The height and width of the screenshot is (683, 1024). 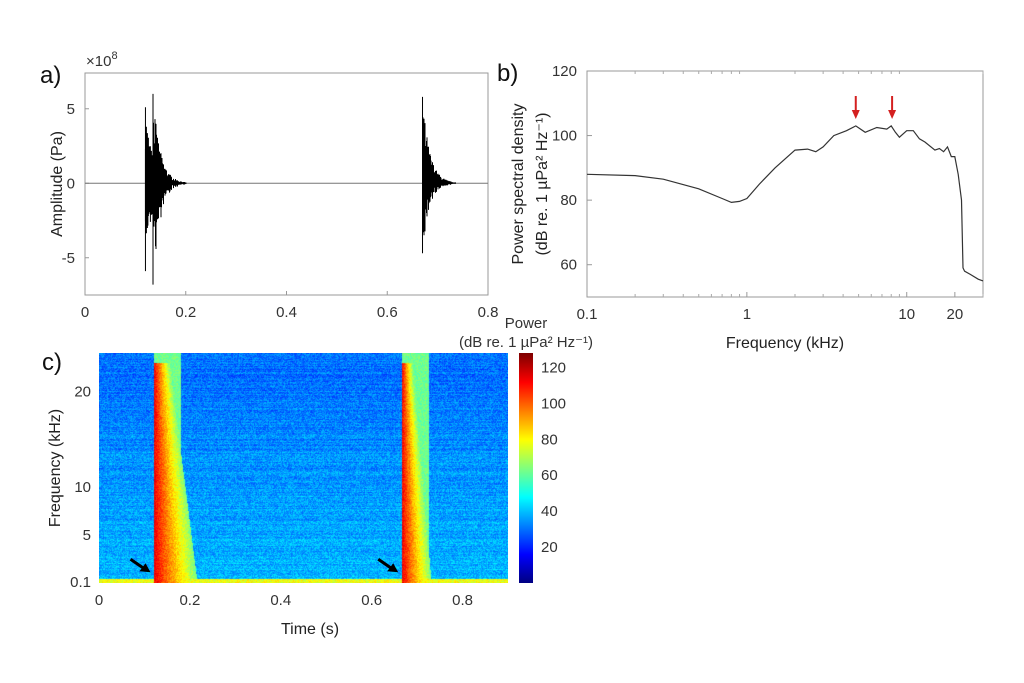 What do you see at coordinates (526, 342) in the screenshot?
I see `colorbar-unit: (dB re. 1 µPa² Hz⁻¹)` at bounding box center [526, 342].